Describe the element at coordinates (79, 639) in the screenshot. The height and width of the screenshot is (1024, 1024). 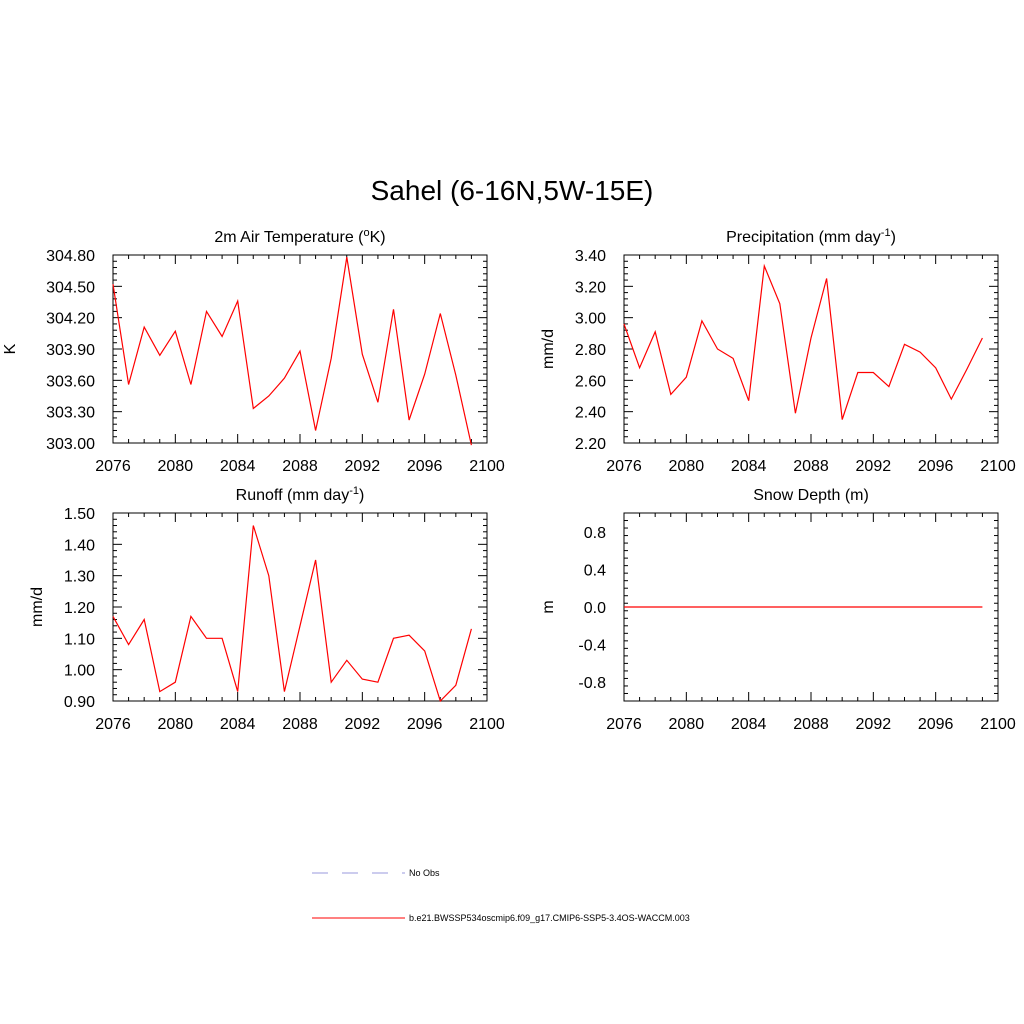
I see `y-tick-label: 1.10` at that location.